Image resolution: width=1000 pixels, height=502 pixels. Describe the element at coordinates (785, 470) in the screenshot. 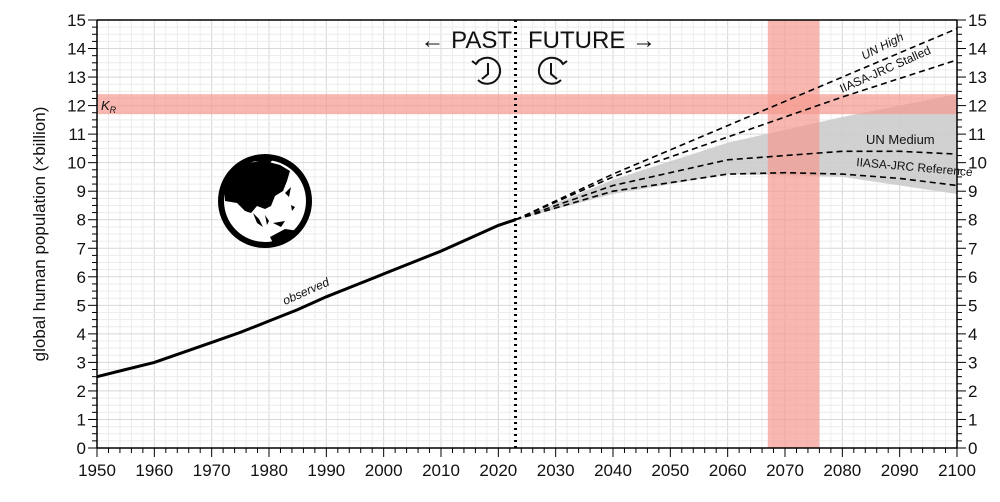

I see `x-tick-label: 2070` at that location.